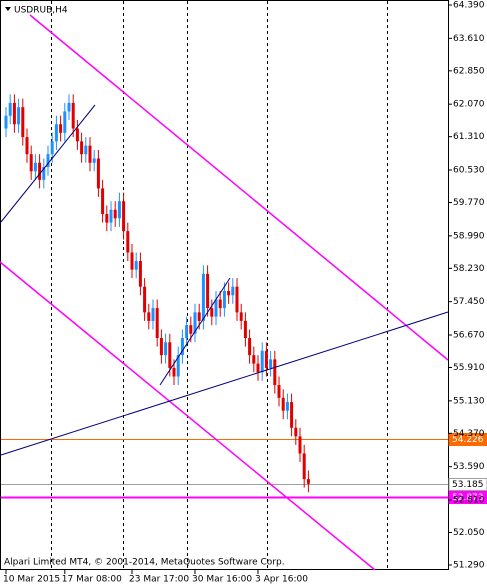  What do you see at coordinates (469, 501) in the screenshot?
I see `y-tick-label: 52.810` at bounding box center [469, 501].